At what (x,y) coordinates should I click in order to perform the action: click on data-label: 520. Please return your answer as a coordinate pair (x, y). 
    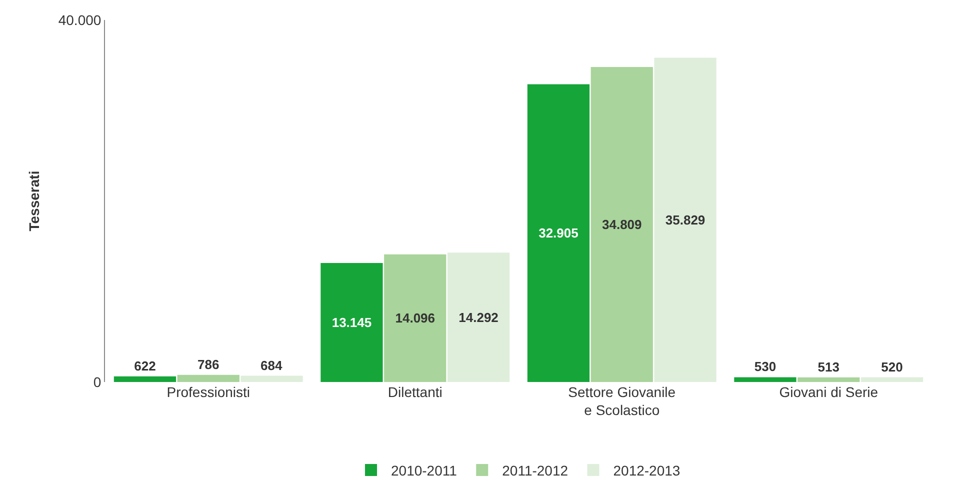
    Looking at the image, I should click on (892, 366).